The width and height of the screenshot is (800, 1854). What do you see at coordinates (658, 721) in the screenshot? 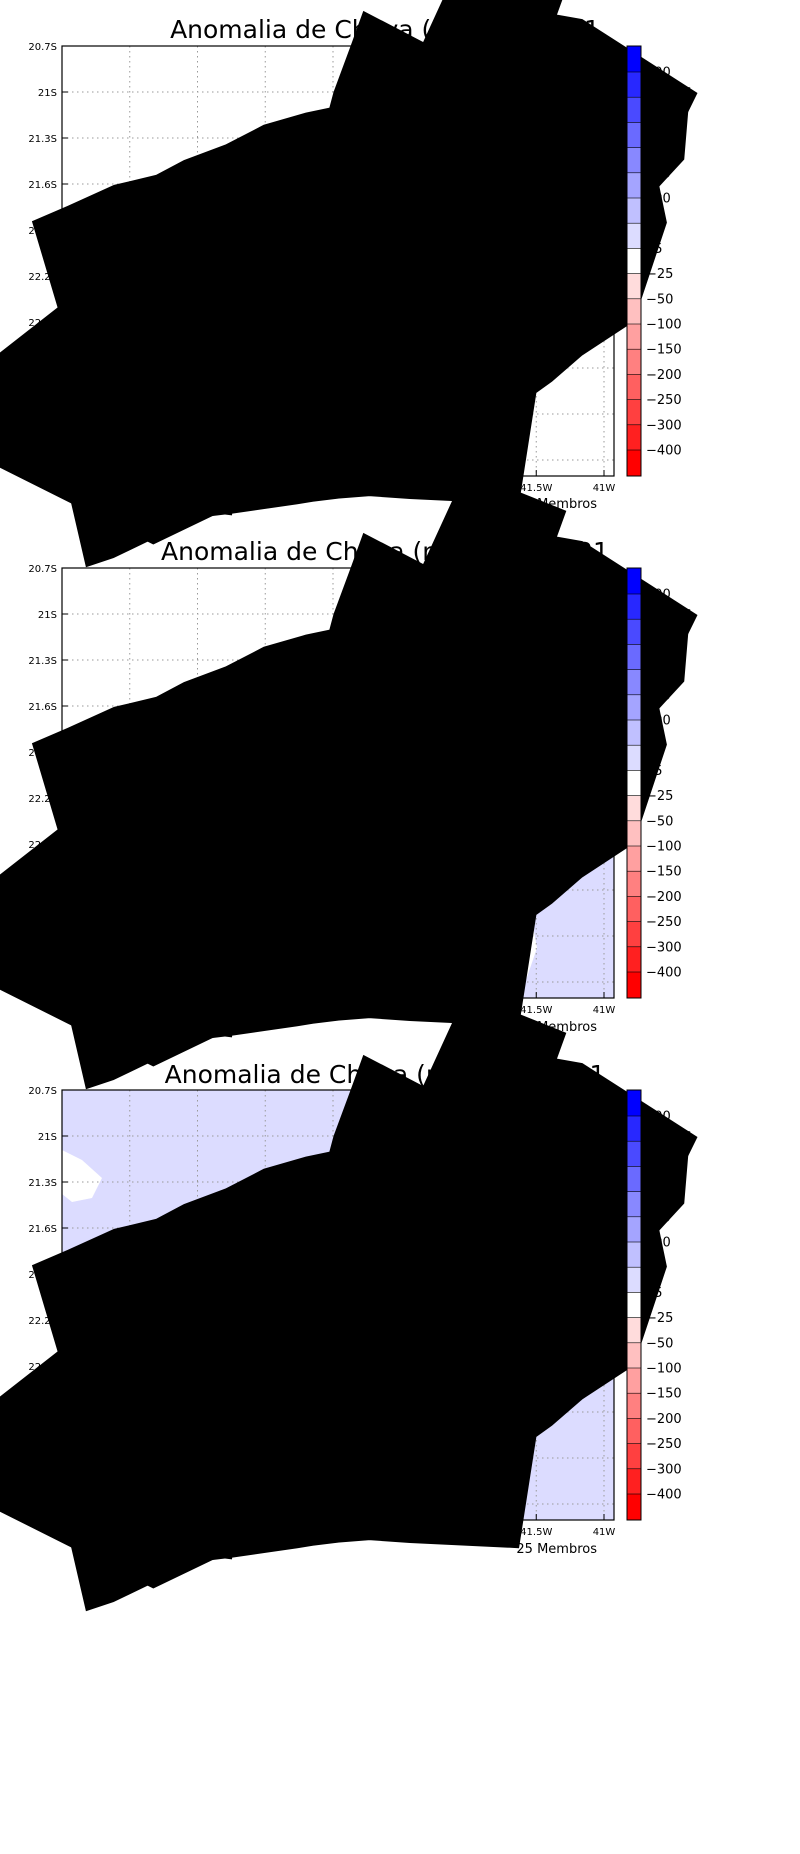
I see `colorbar-label: 100` at bounding box center [658, 721].